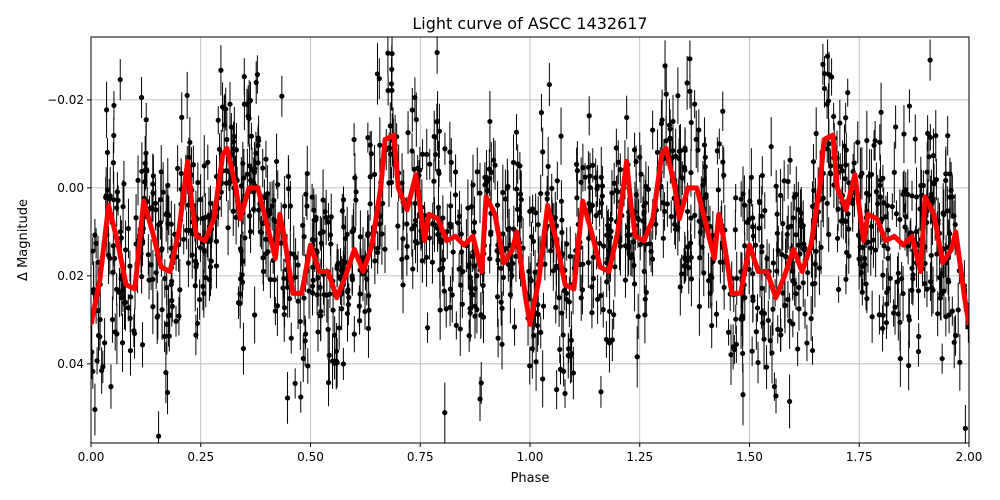 The image size is (1000, 500). I want to click on y-axis-label: Δ Magnitude, so click(23, 240).